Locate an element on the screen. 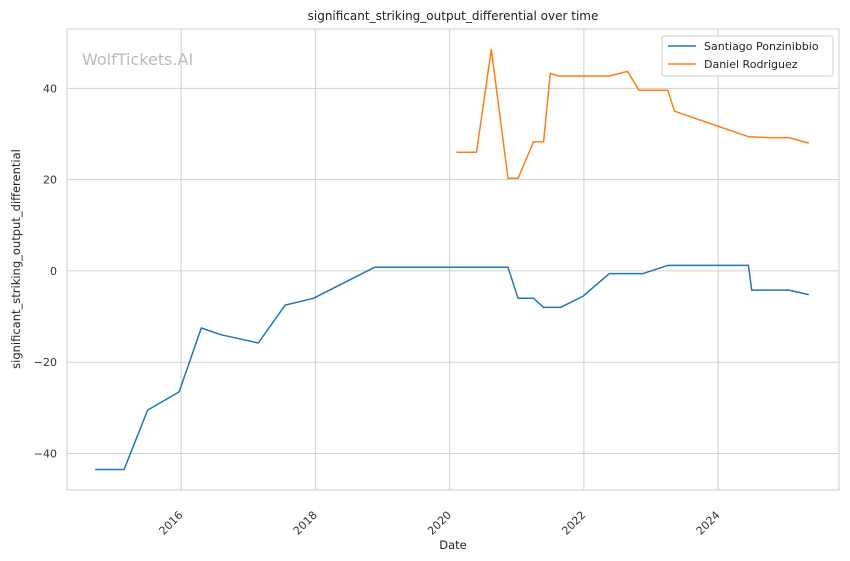  watermark: WolfTickets.AI is located at coordinates (137, 59).